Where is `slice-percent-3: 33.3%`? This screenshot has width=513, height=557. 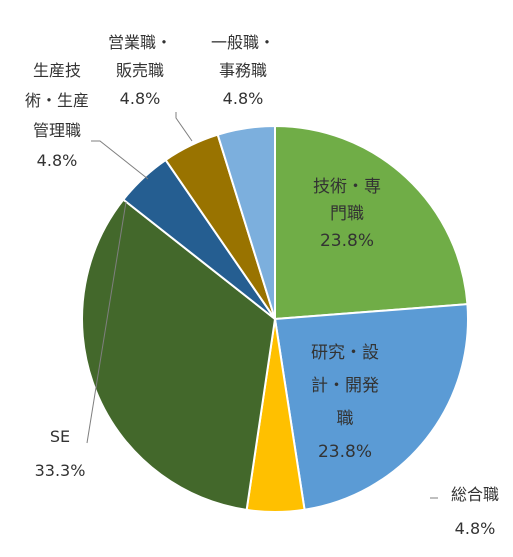
slice-percent-3: 33.3% is located at coordinates (60, 470).